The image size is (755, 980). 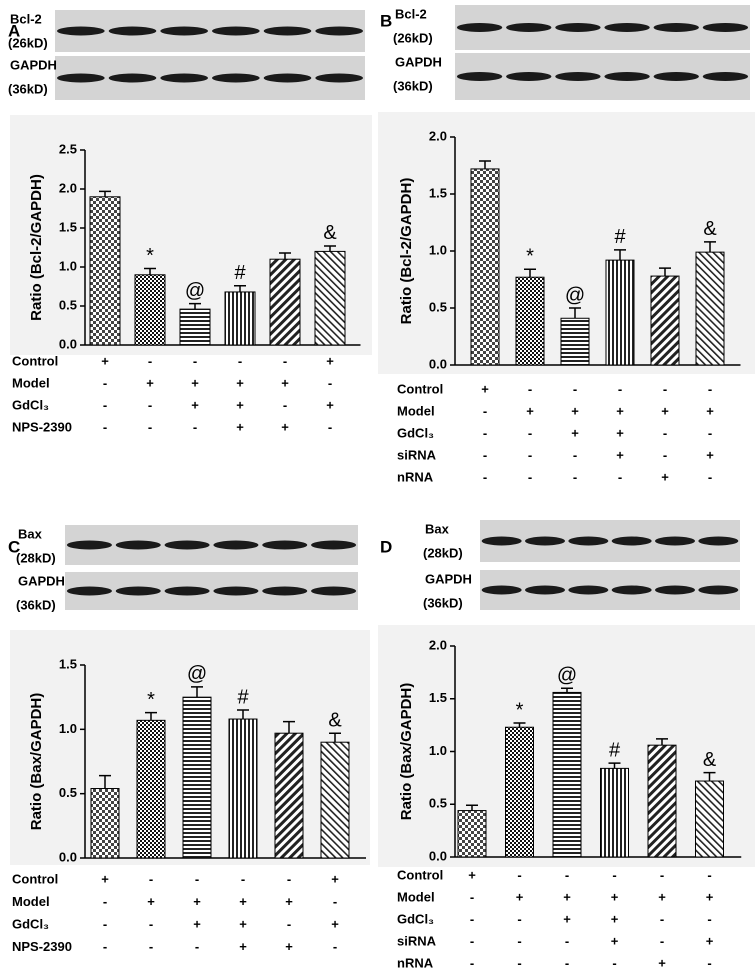 I want to click on significance-mark: #, so click(x=615, y=750).